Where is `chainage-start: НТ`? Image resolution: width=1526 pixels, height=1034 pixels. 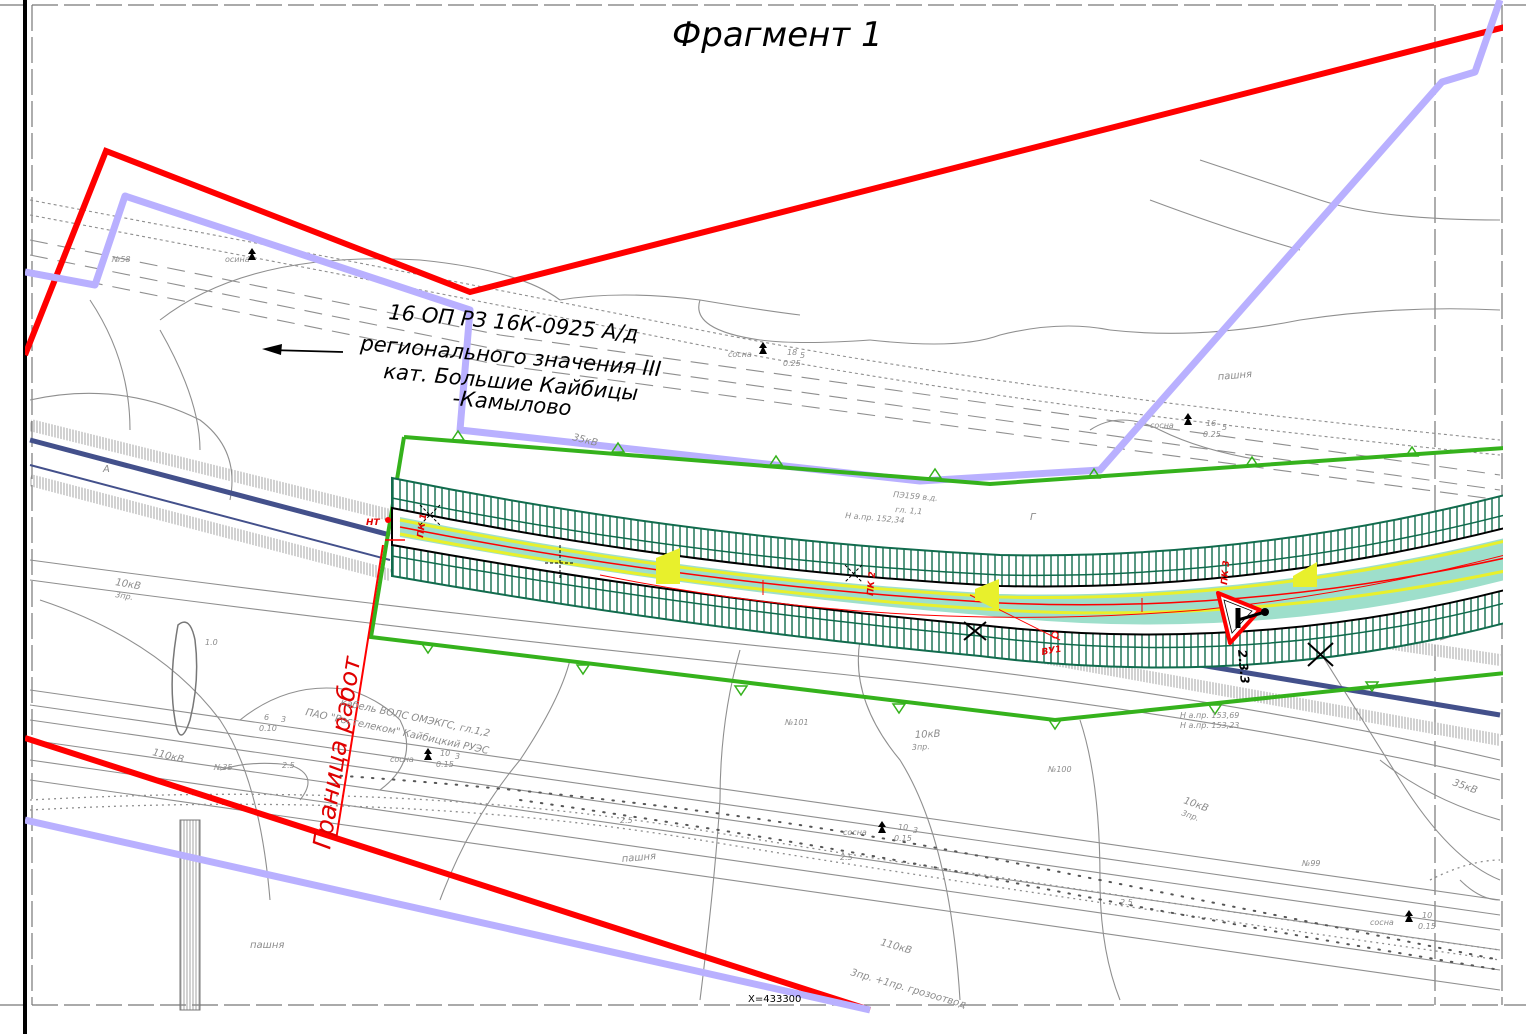
chainage-start: НТ is located at coordinates (373, 523).